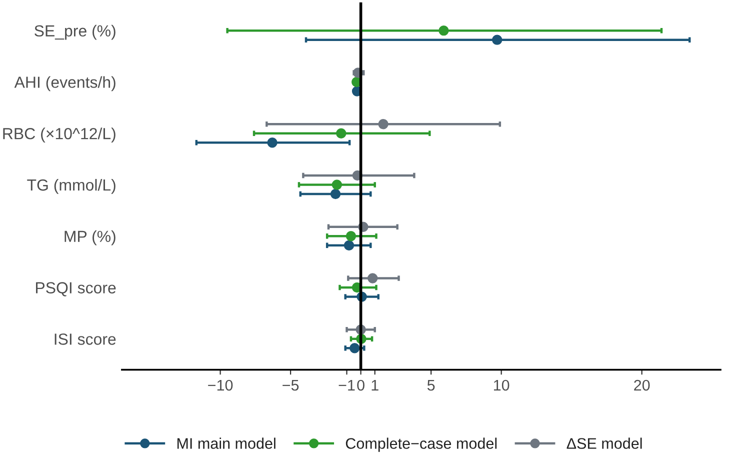  I want to click on x-tick-label: −5, so click(290, 385).